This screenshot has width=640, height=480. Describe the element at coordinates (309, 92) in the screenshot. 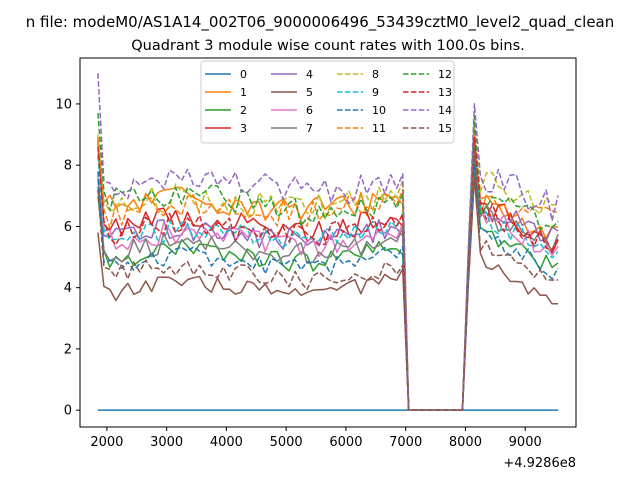

I see `legend-label-5: 5` at that location.